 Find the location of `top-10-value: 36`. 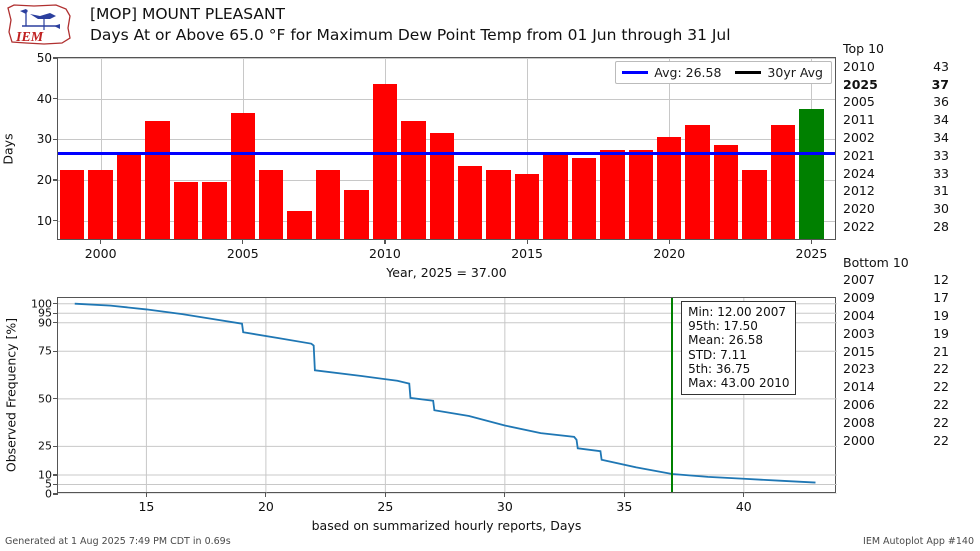

top-10-value: 36 is located at coordinates (941, 102).